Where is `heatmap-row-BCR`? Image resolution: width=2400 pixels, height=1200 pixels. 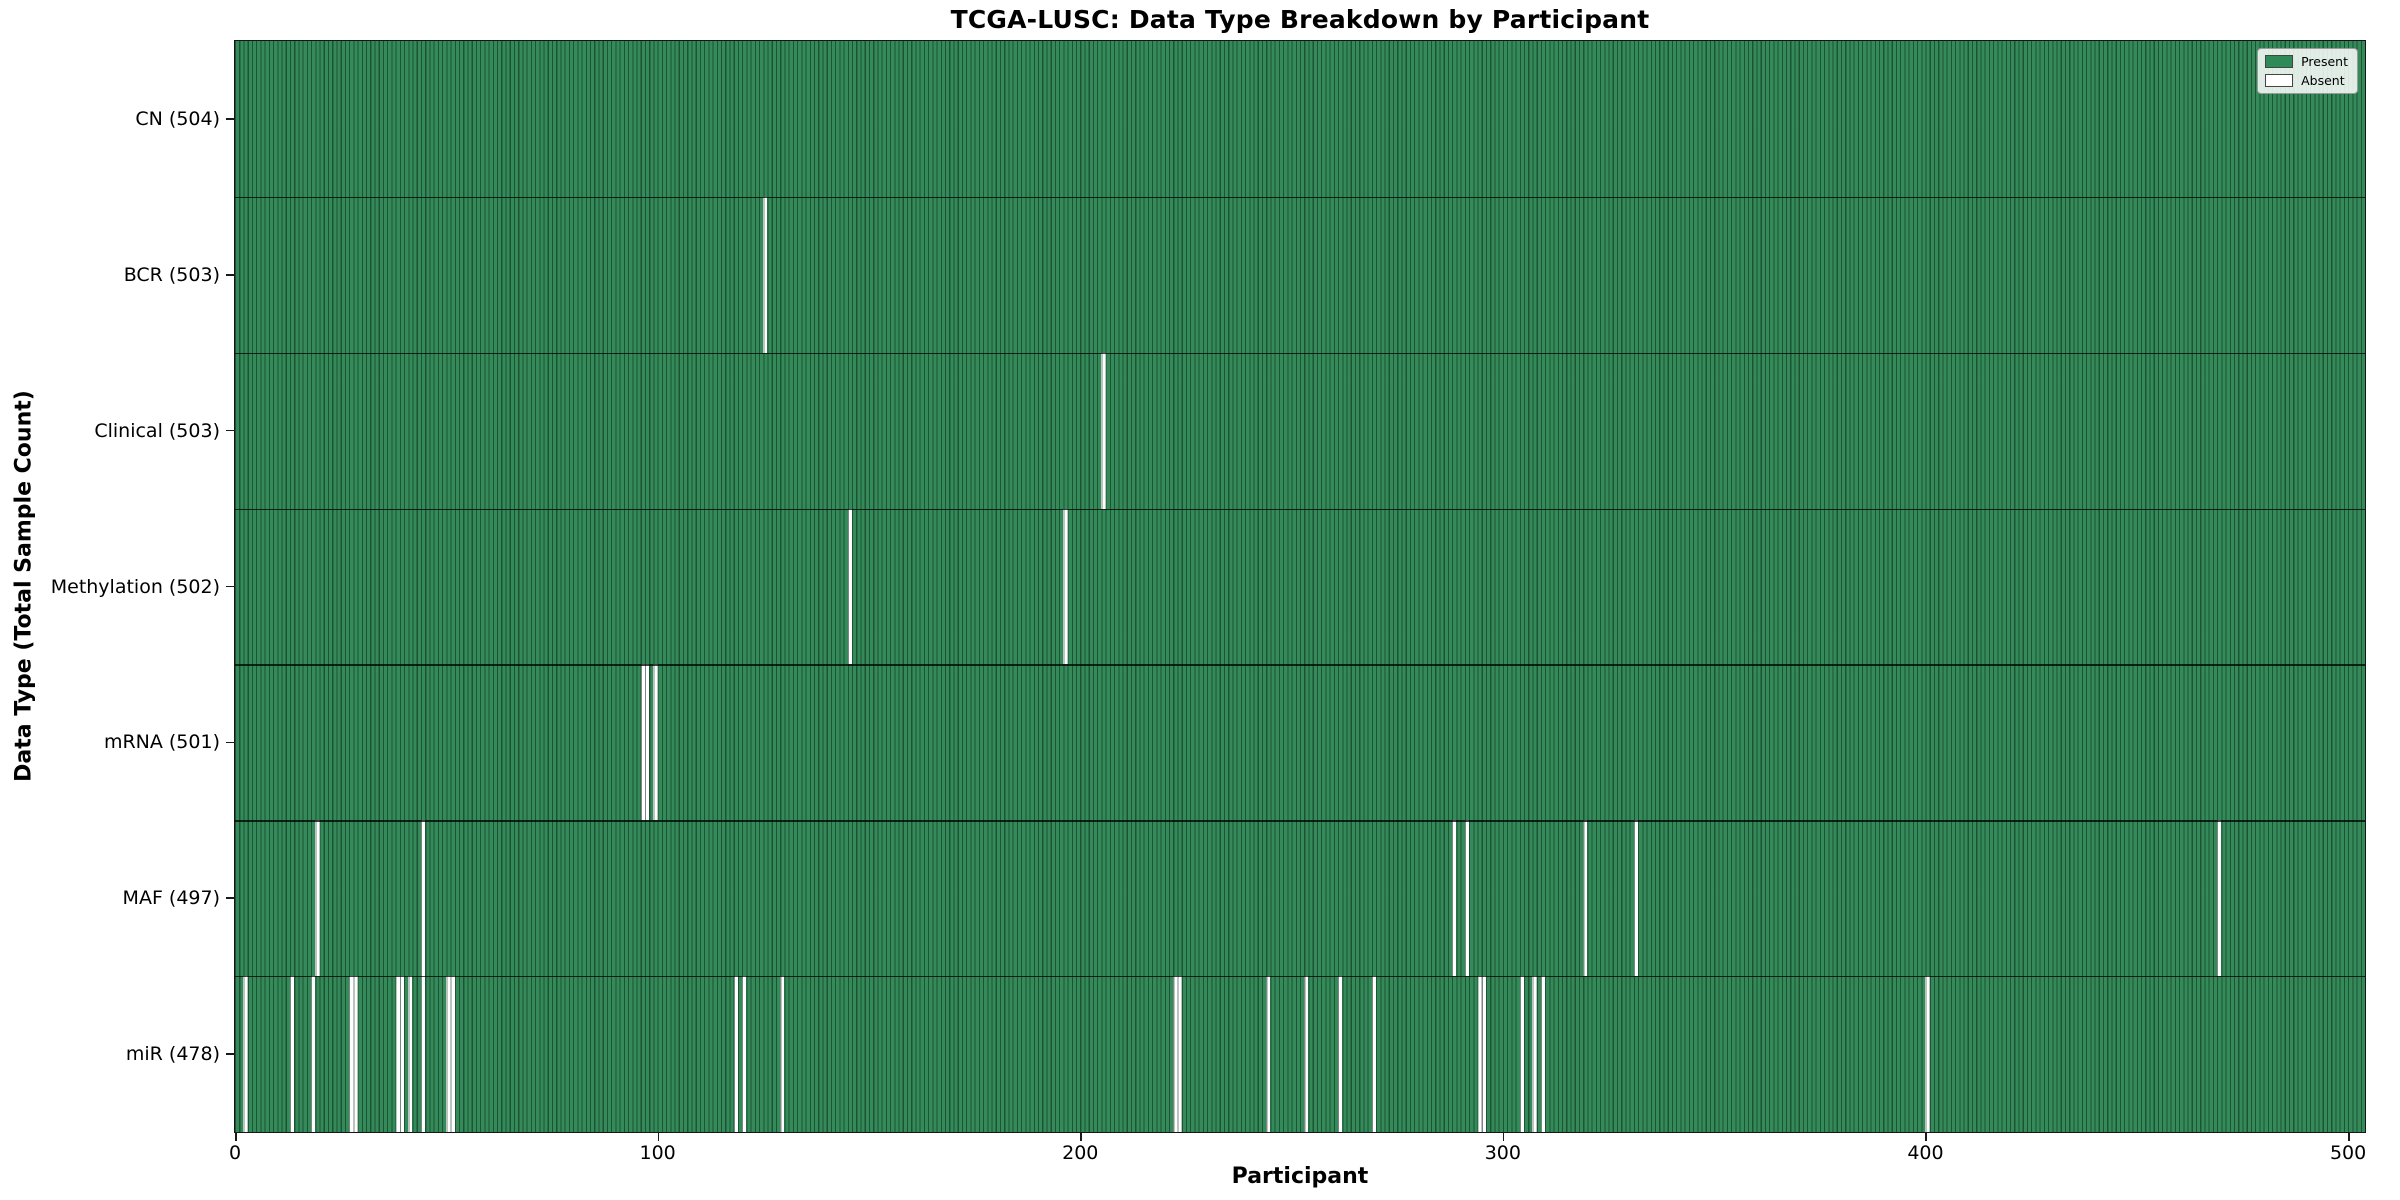
heatmap-row-BCR is located at coordinates (1300, 274).